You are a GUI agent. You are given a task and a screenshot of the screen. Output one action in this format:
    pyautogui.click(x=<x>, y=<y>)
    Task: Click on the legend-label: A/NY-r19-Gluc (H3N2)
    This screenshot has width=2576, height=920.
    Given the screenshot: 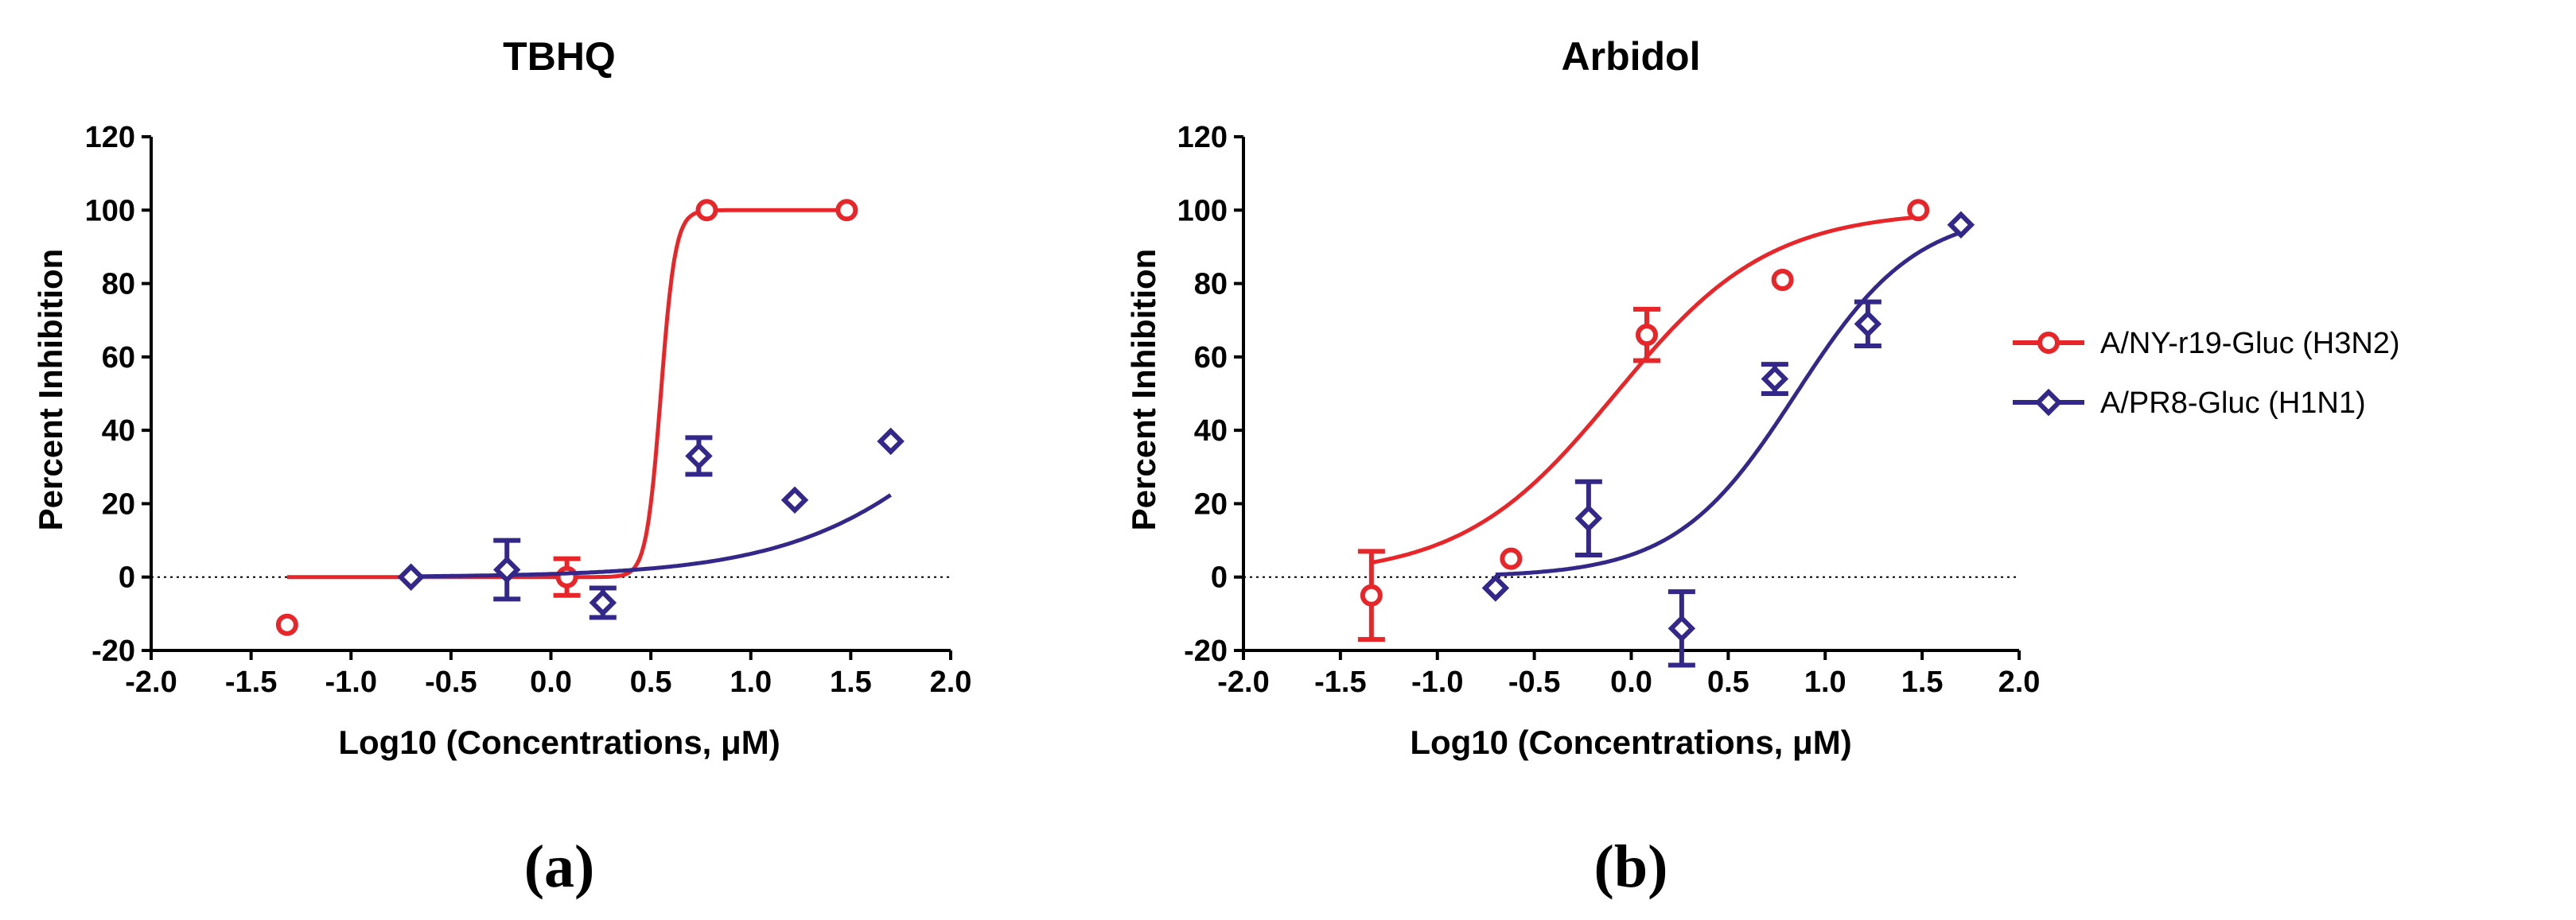 What is the action you would take?
    pyautogui.click(x=2250, y=343)
    